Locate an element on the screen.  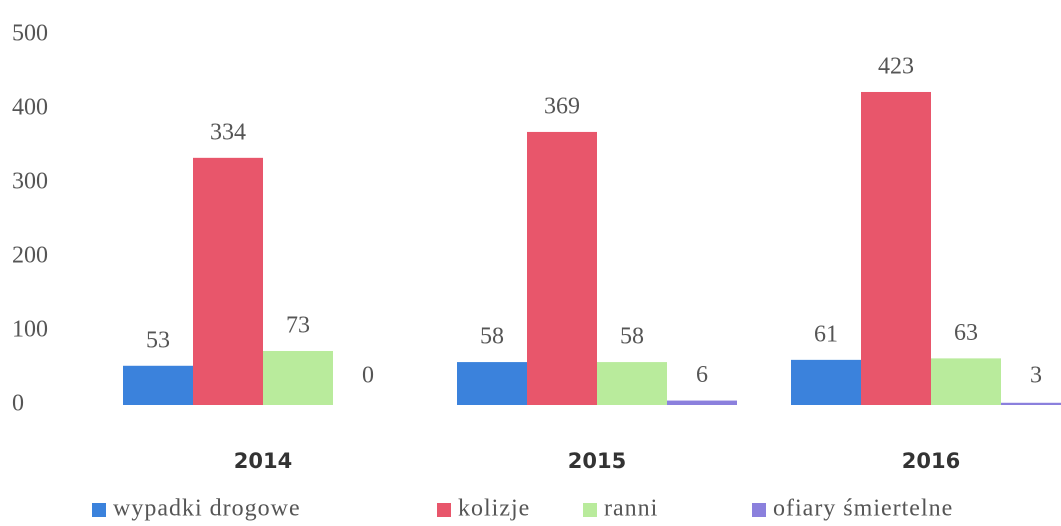
data-label: 423 is located at coordinates (896, 66).